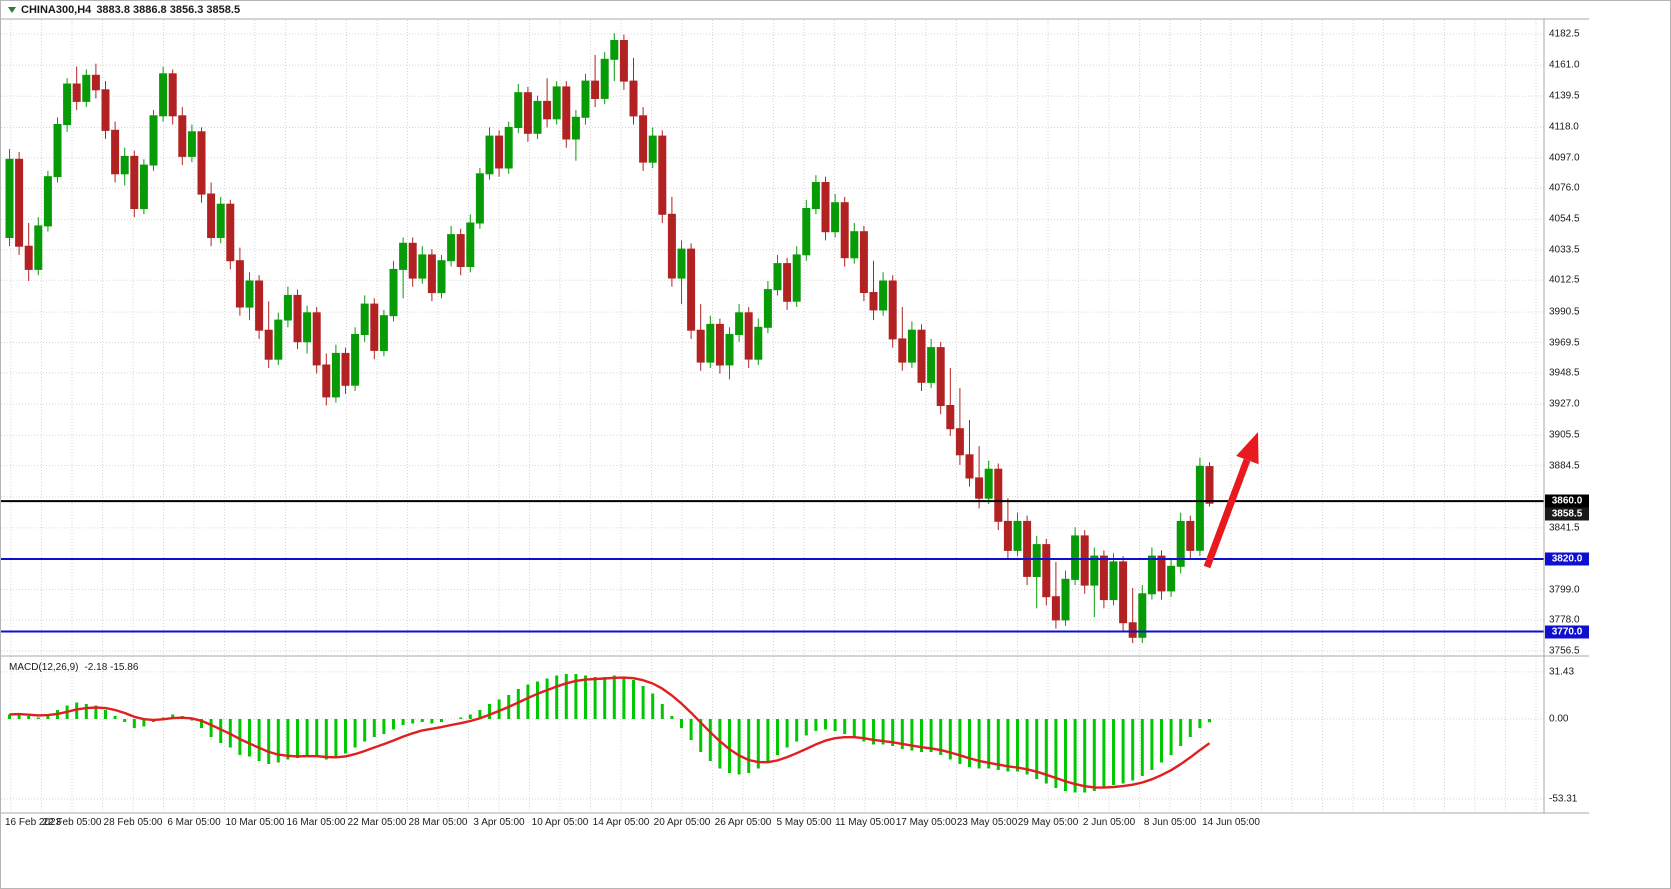 This screenshot has width=1671, height=889. I want to click on macd-indicator-label: MACD(12,26,9) -2.18 -15.86, so click(73, 667).